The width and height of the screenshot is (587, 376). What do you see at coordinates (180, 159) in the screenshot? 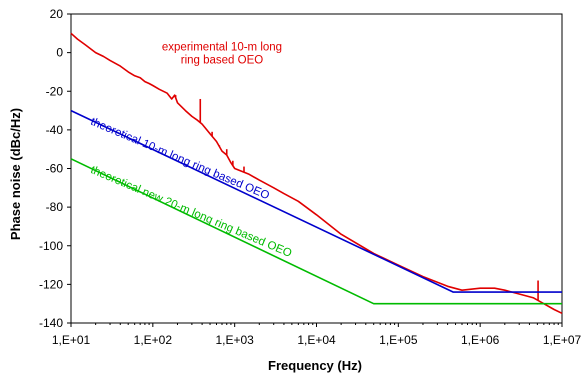
I see `annotation-label: theoretical 10-m long ring based OEO` at bounding box center [180, 159].